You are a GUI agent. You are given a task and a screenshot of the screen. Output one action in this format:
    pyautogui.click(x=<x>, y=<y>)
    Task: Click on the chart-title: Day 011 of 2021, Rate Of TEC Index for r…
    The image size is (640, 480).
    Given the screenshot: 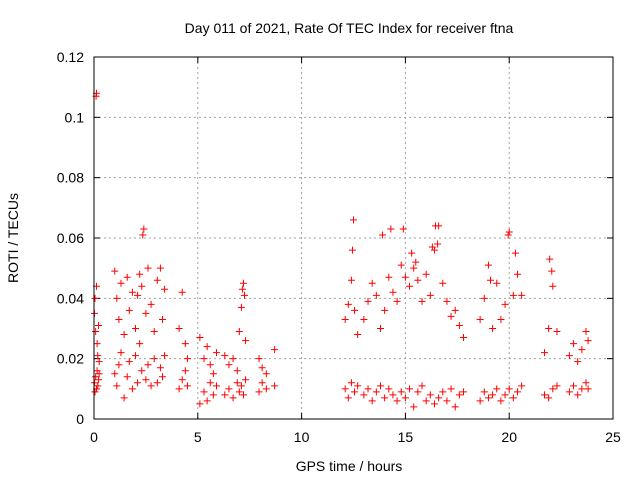 What is the action you would take?
    pyautogui.click(x=349, y=28)
    